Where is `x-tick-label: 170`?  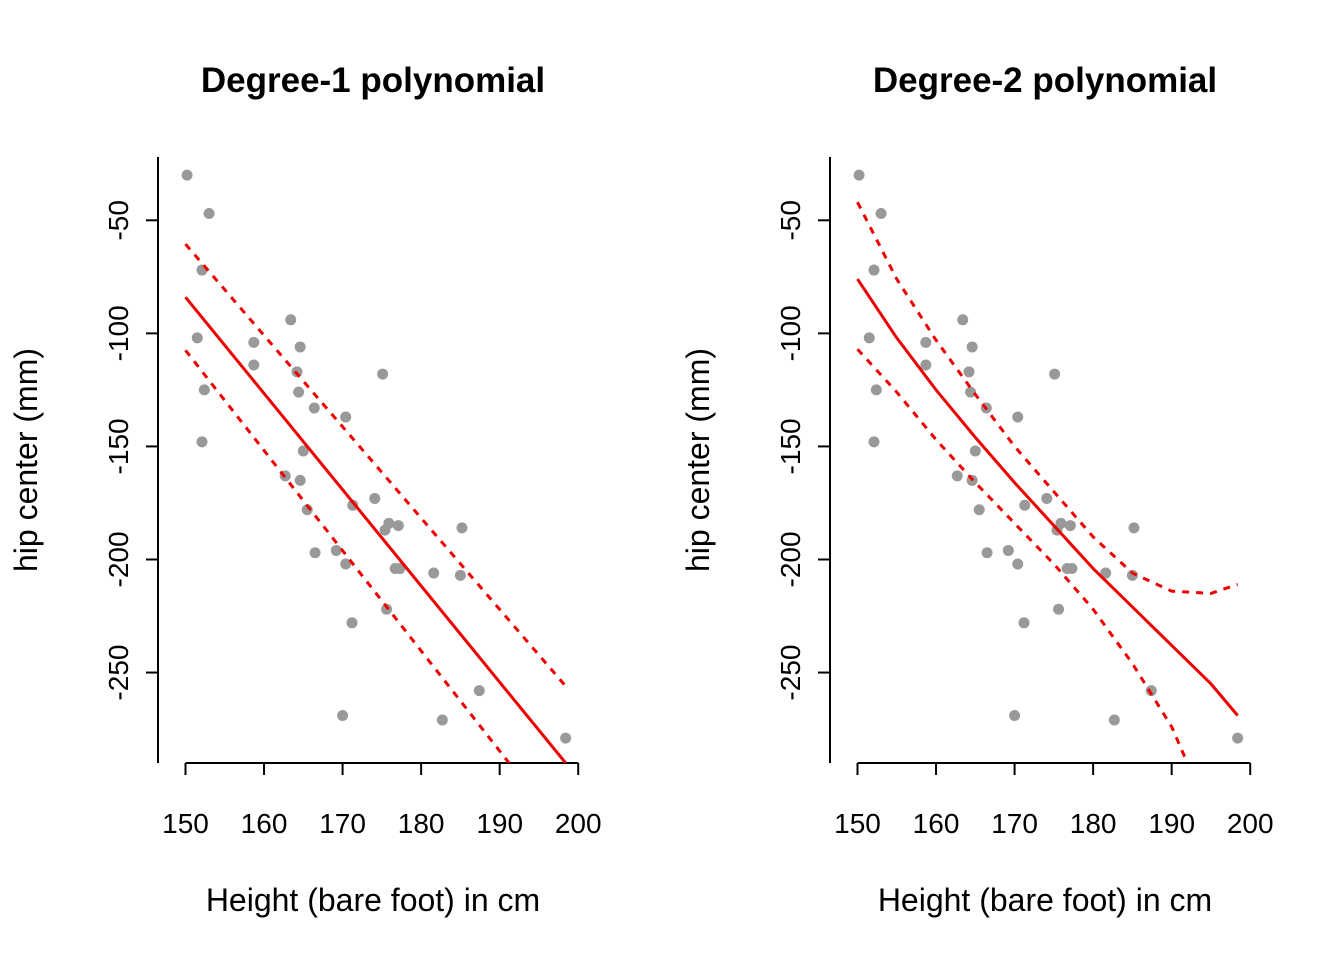 x-tick-label: 170 is located at coordinates (1014, 823).